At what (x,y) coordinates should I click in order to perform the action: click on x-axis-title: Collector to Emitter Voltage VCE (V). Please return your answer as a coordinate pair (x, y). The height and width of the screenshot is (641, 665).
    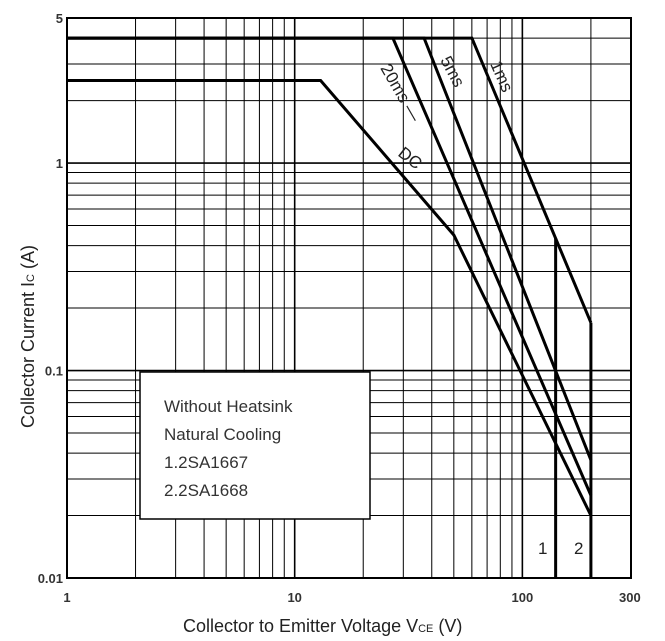
    Looking at the image, I should click on (322, 626).